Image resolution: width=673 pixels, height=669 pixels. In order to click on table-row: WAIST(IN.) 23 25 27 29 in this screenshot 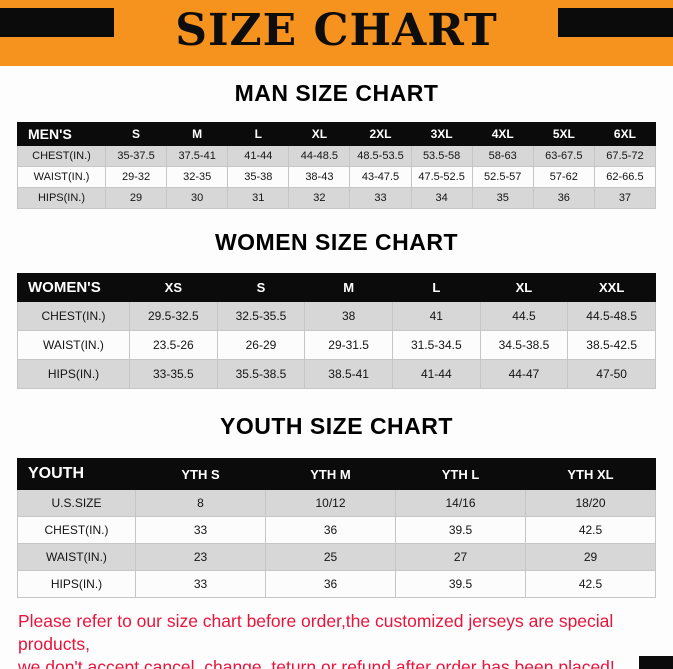, I will do `click(336, 557)`.